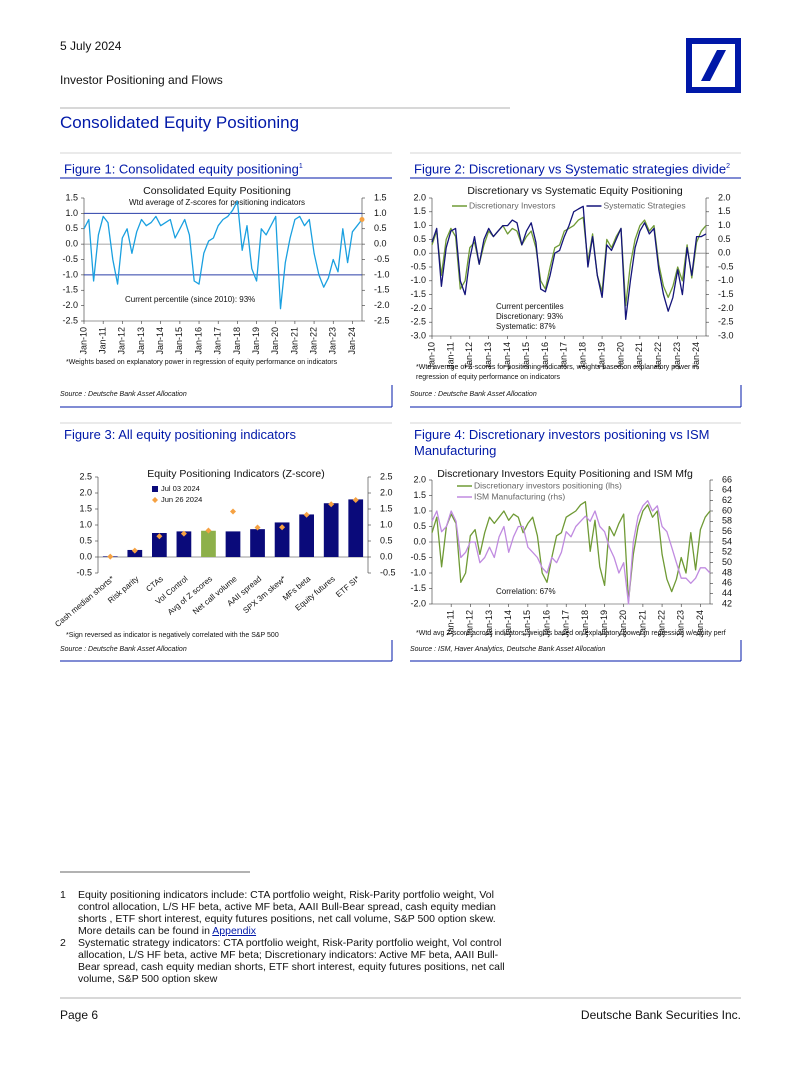  I want to click on y2-tick-label: -3.0, so click(726, 335).